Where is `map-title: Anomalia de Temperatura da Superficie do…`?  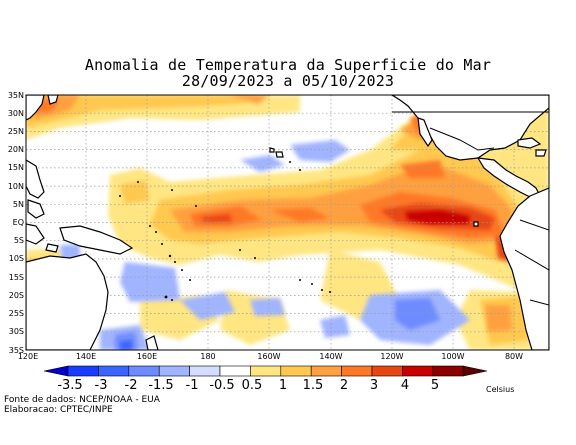
map-title: Anomalia de Temperatura da Superficie do… is located at coordinates (288, 65).